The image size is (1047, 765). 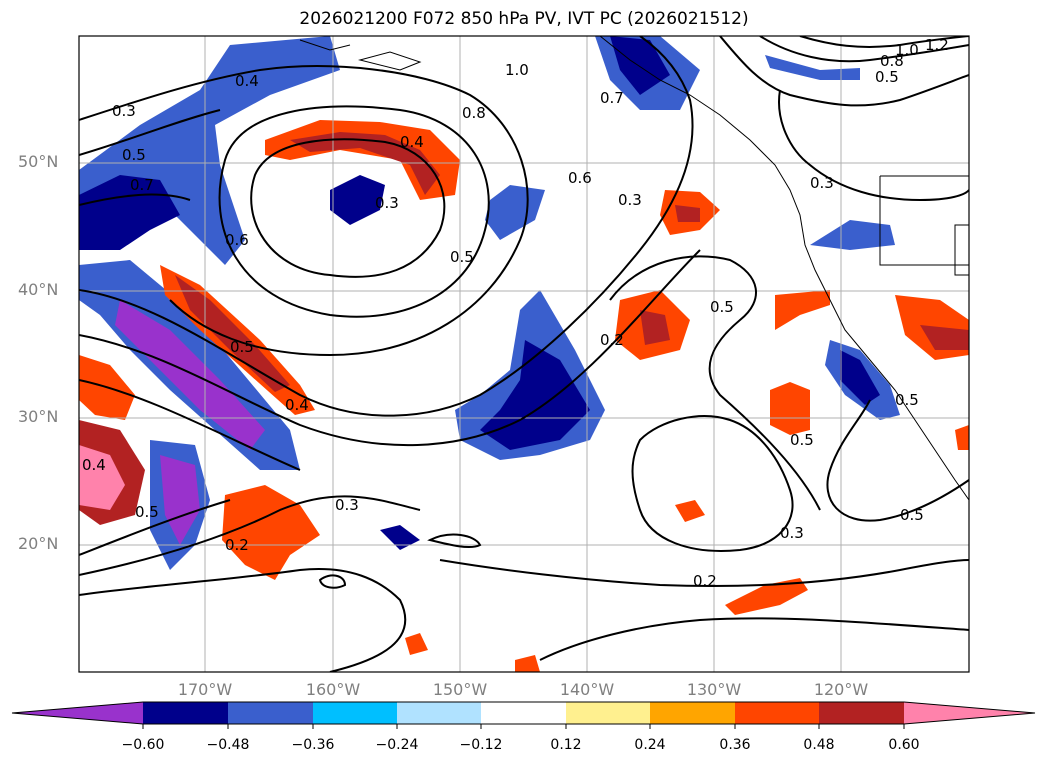 What do you see at coordinates (655, 327) in the screenshot?
I see `pos-pv-central-core` at bounding box center [655, 327].